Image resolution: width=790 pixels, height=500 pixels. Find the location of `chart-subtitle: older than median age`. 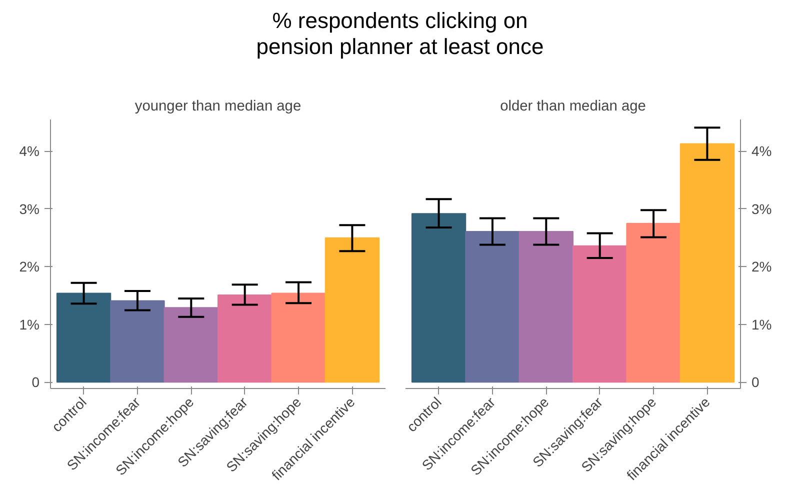

chart-subtitle: older than median age is located at coordinates (573, 106).